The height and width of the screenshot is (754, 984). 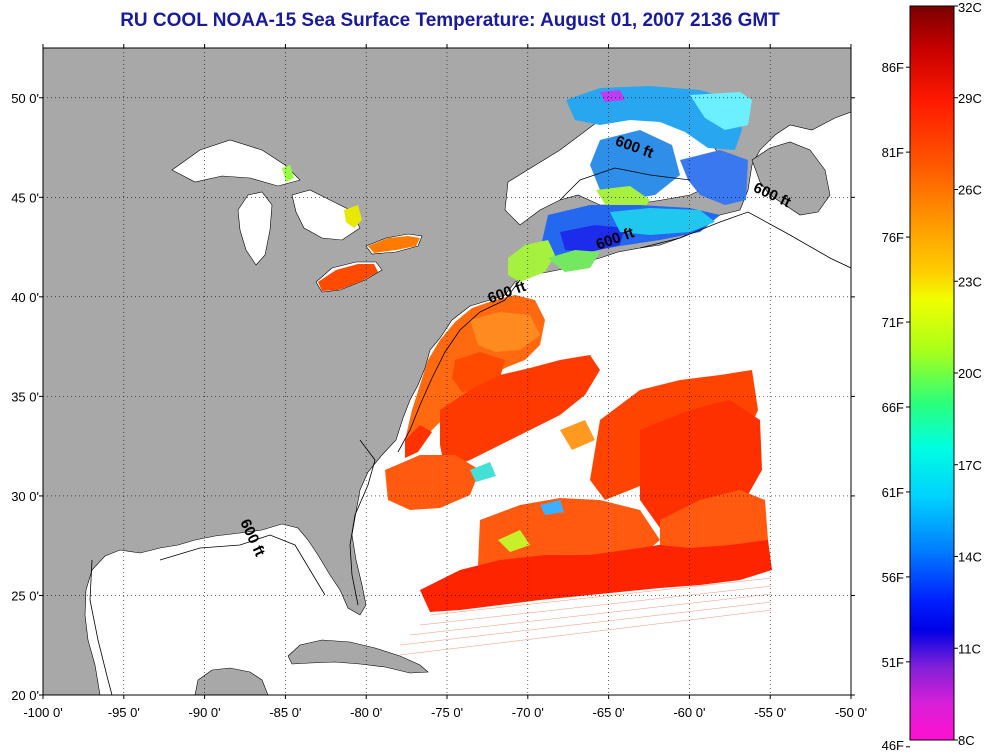 I want to click on colorbar-label-fahrenheit: 61F, so click(x=893, y=492).